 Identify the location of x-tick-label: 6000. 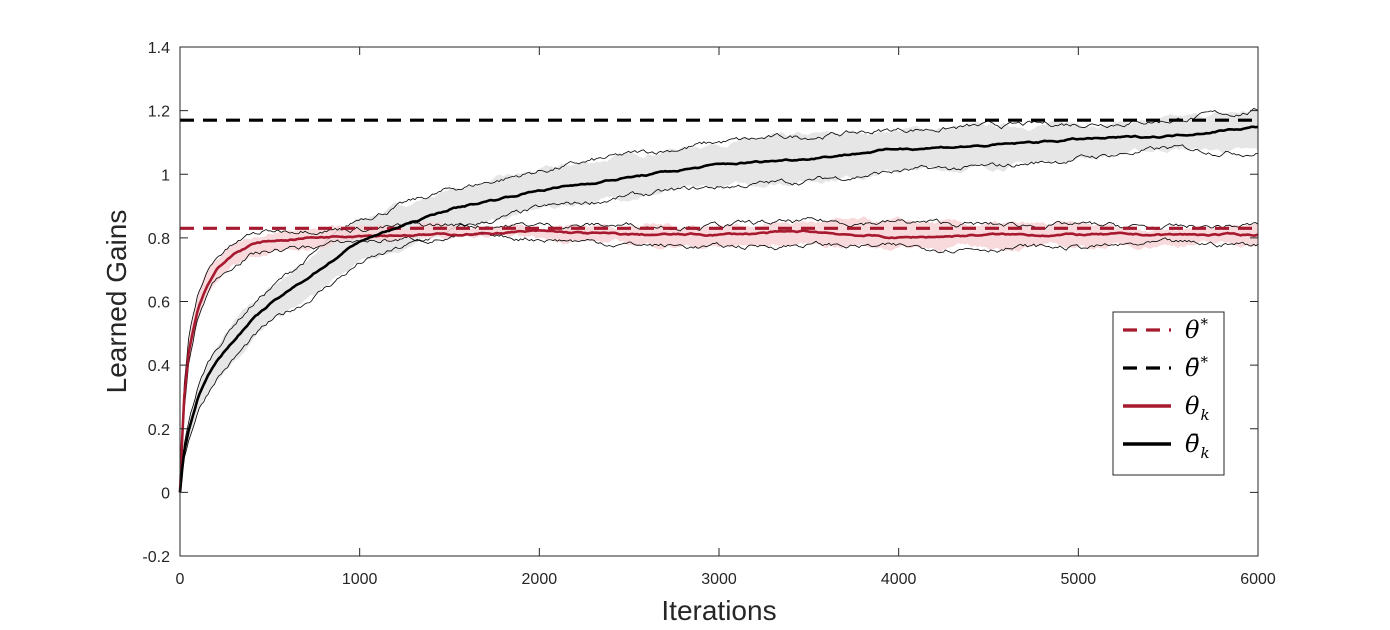
(1258, 579).